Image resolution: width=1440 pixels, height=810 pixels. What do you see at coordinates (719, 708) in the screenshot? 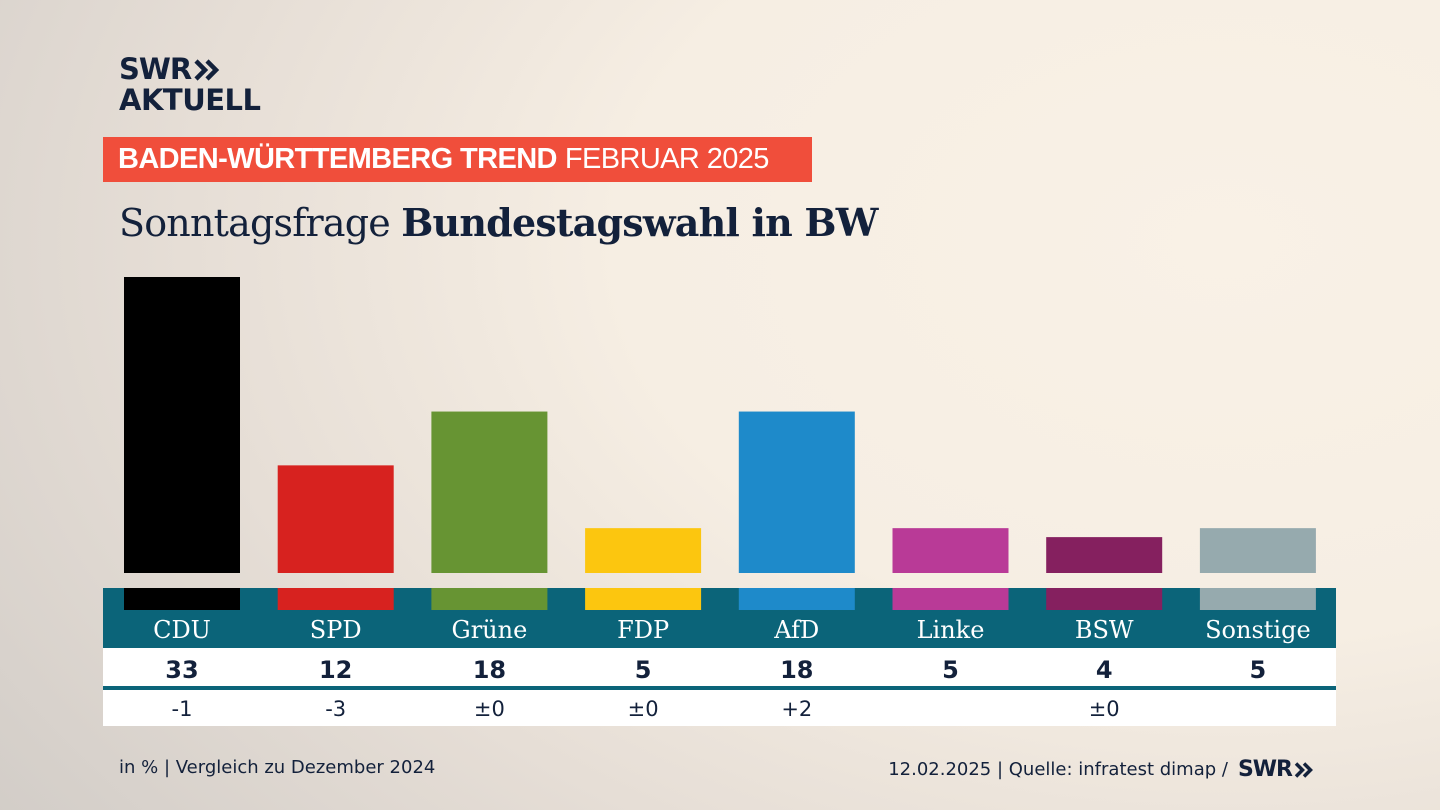
I see `changes-row` at bounding box center [719, 708].